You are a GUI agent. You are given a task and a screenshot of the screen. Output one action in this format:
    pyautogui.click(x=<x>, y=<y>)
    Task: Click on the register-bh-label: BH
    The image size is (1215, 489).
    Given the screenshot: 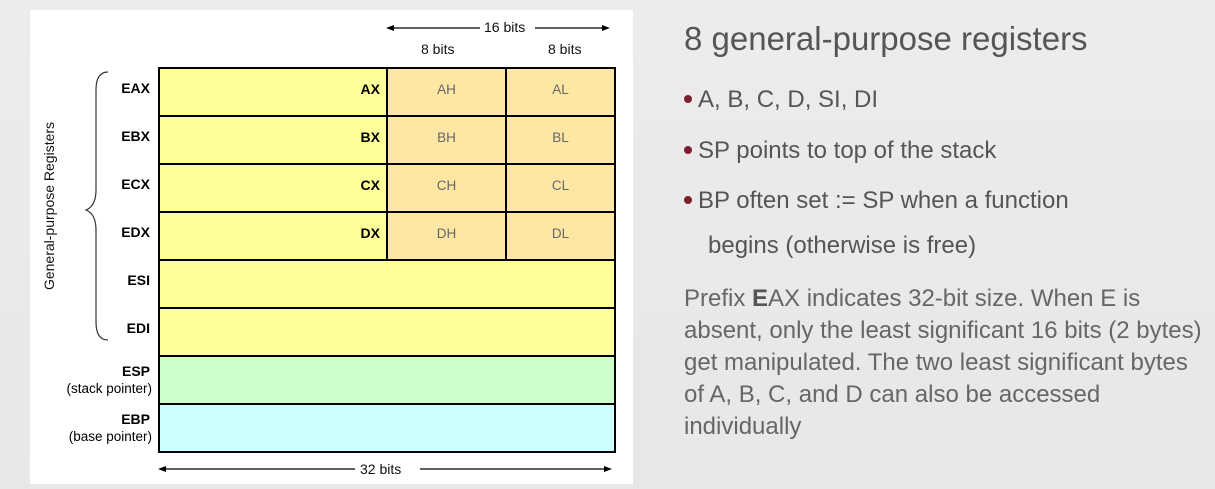 What is the action you would take?
    pyautogui.click(x=446, y=137)
    